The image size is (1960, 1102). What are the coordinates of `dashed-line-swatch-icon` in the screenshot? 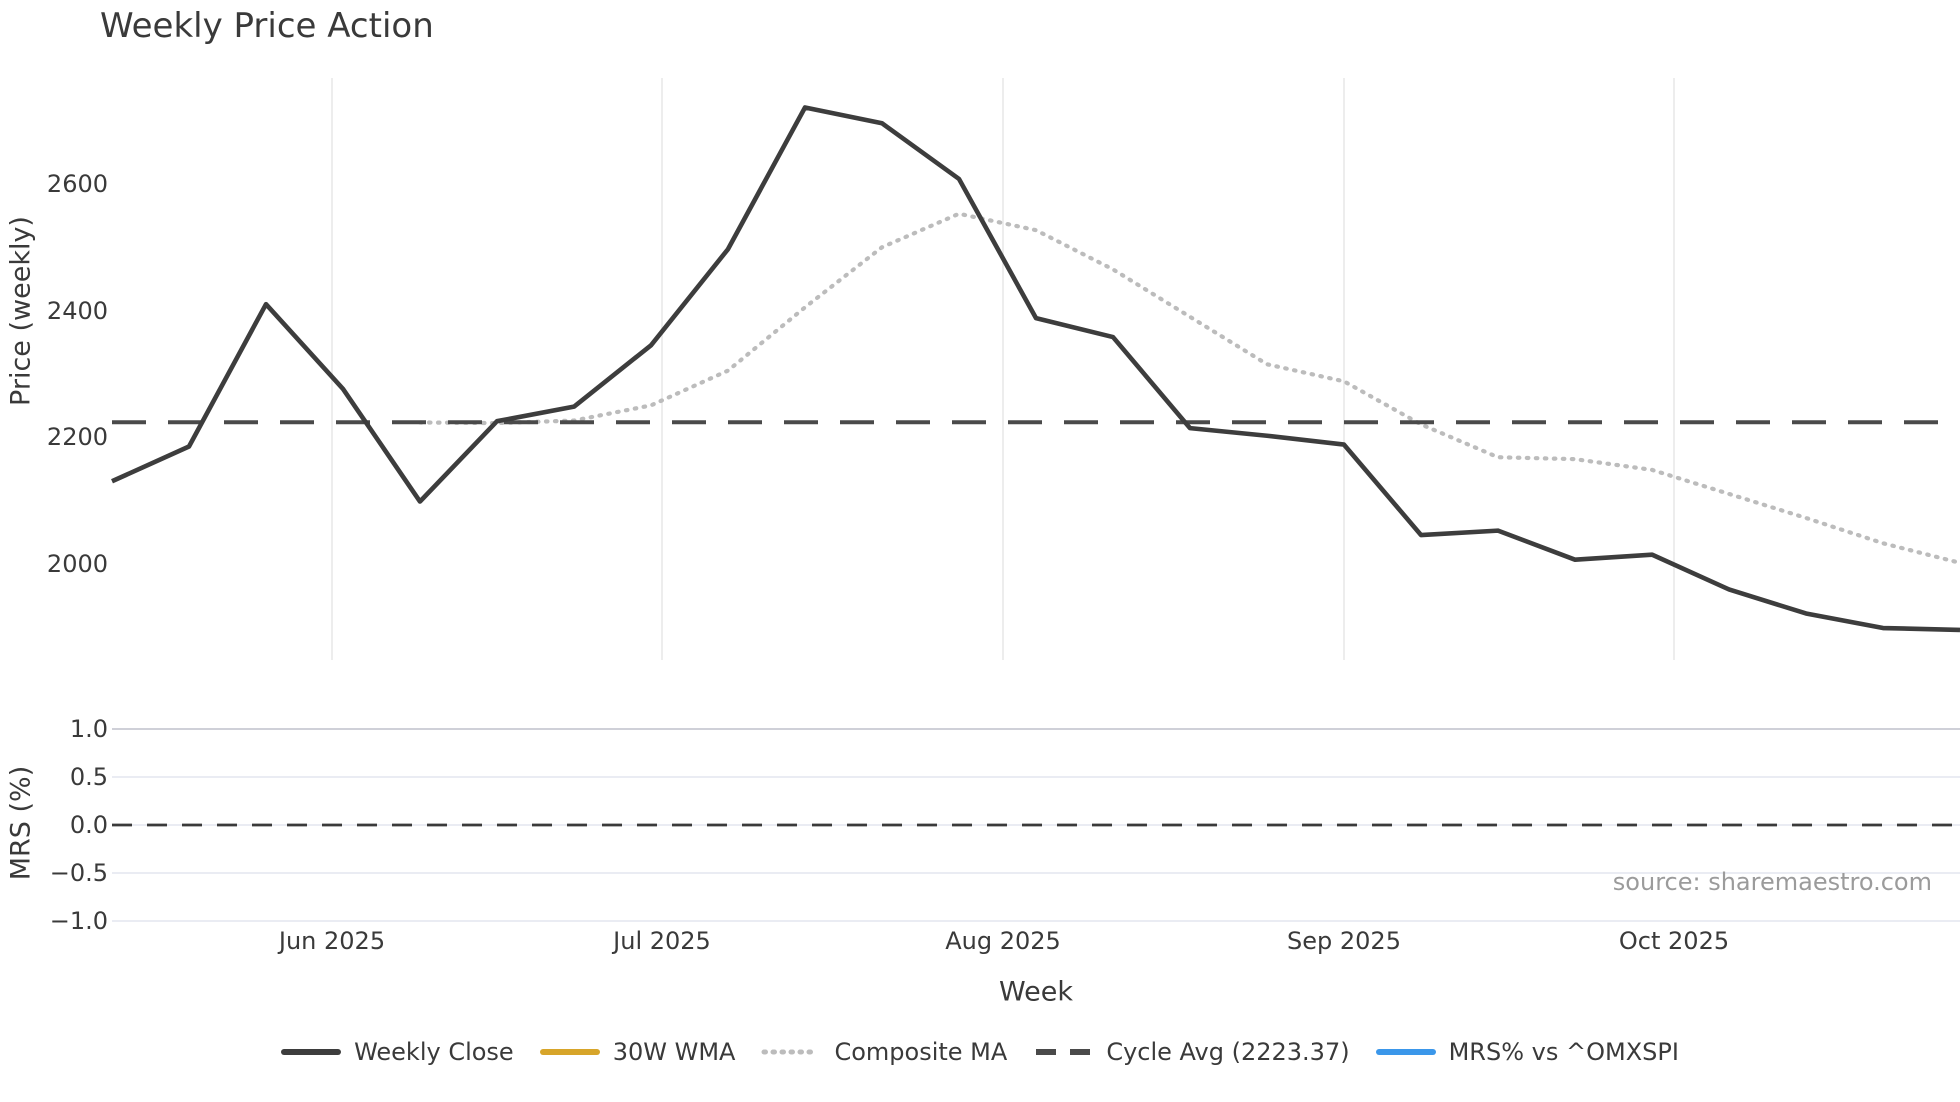 It's located at (1063, 1052).